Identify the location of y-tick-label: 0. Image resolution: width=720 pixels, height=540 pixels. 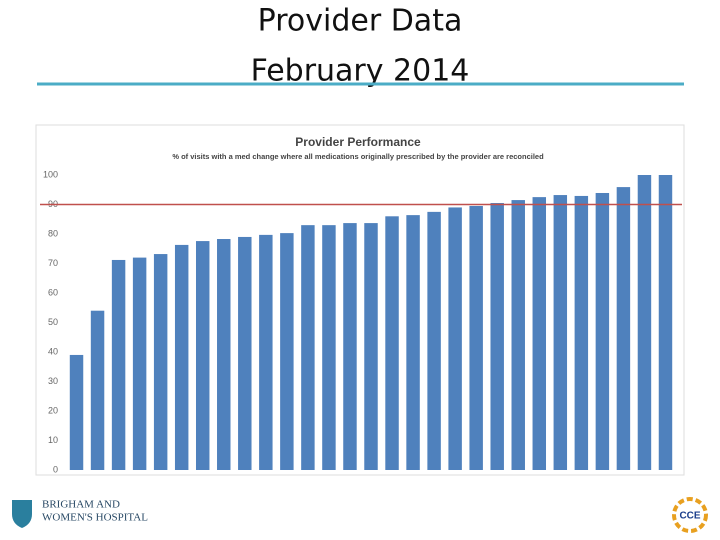
(55, 469).